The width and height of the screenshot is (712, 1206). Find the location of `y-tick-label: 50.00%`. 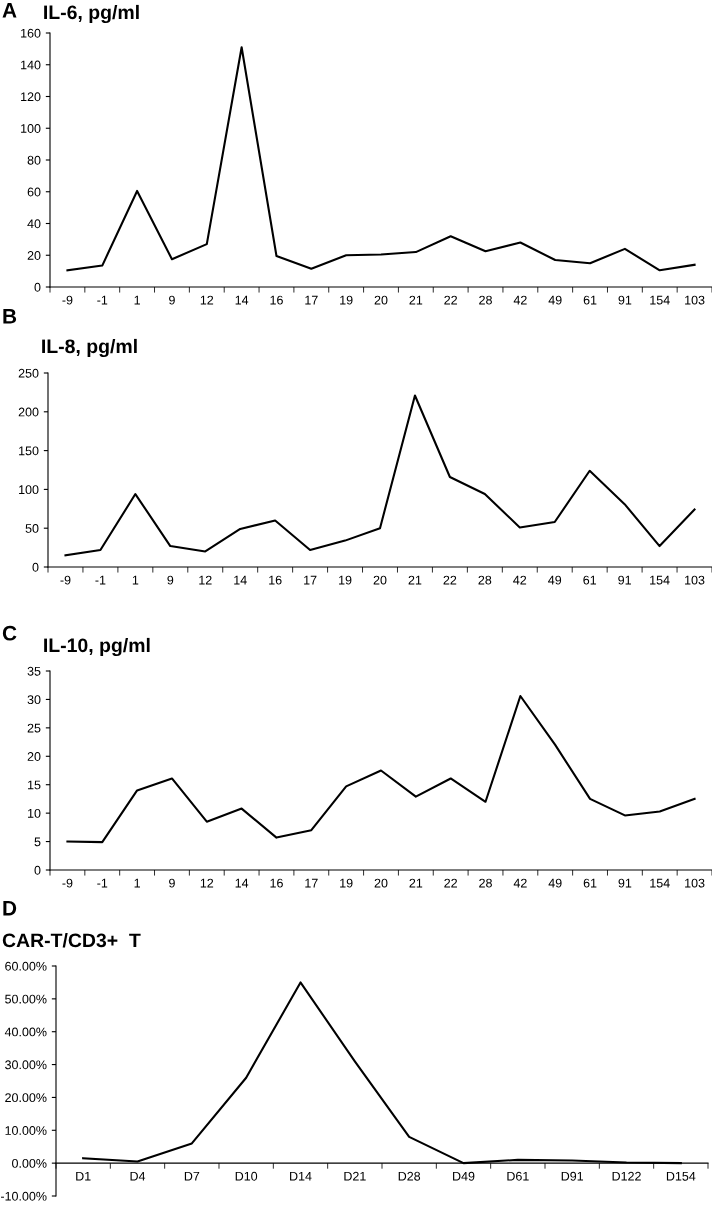

y-tick-label: 50.00% is located at coordinates (26, 999).